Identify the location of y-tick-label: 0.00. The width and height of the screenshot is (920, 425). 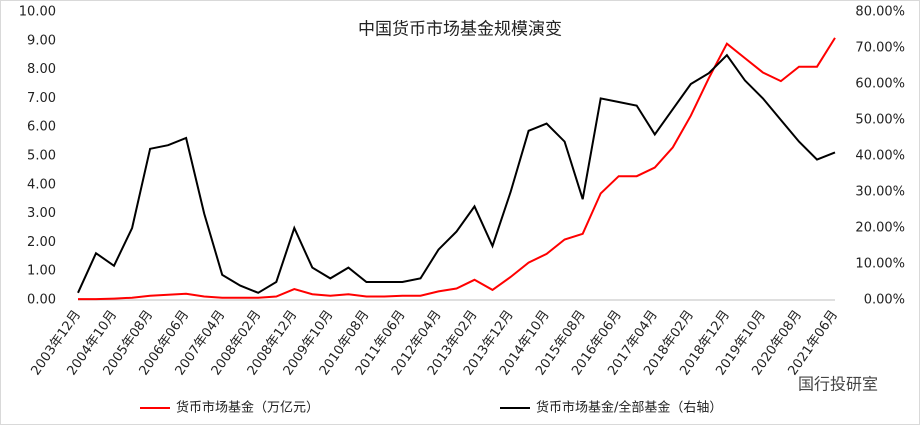
(41, 300).